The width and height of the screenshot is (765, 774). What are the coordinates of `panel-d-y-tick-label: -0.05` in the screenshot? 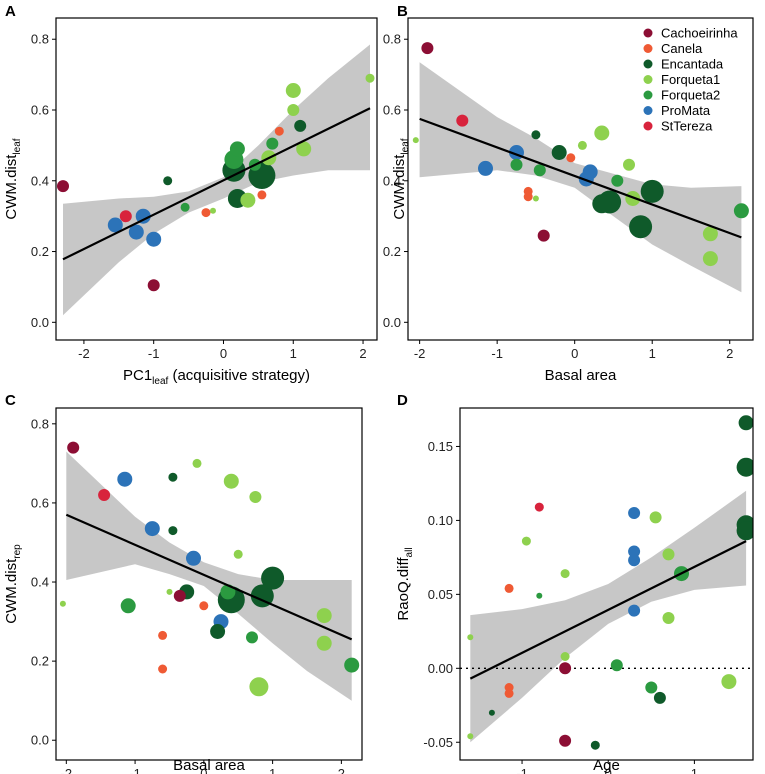 It's located at (438, 742).